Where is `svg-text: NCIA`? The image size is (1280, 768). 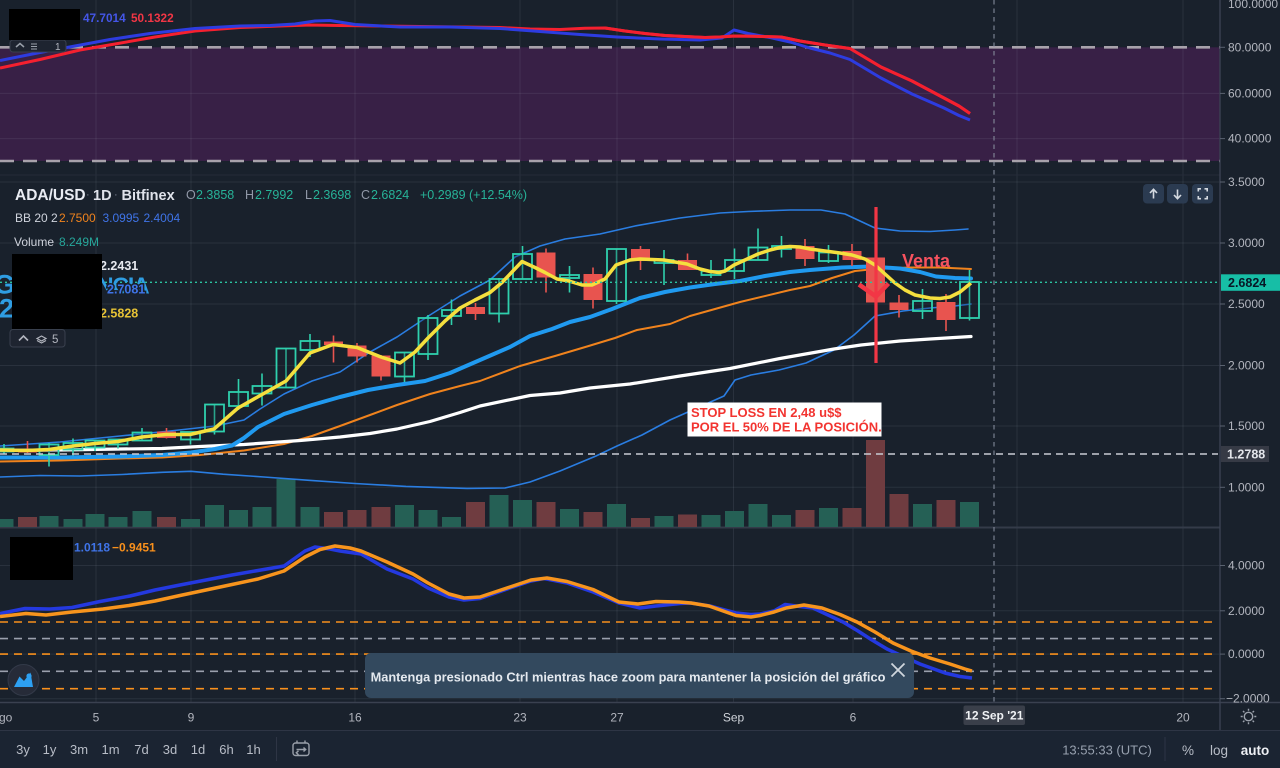 svg-text: NCIA is located at coordinates (123, 286).